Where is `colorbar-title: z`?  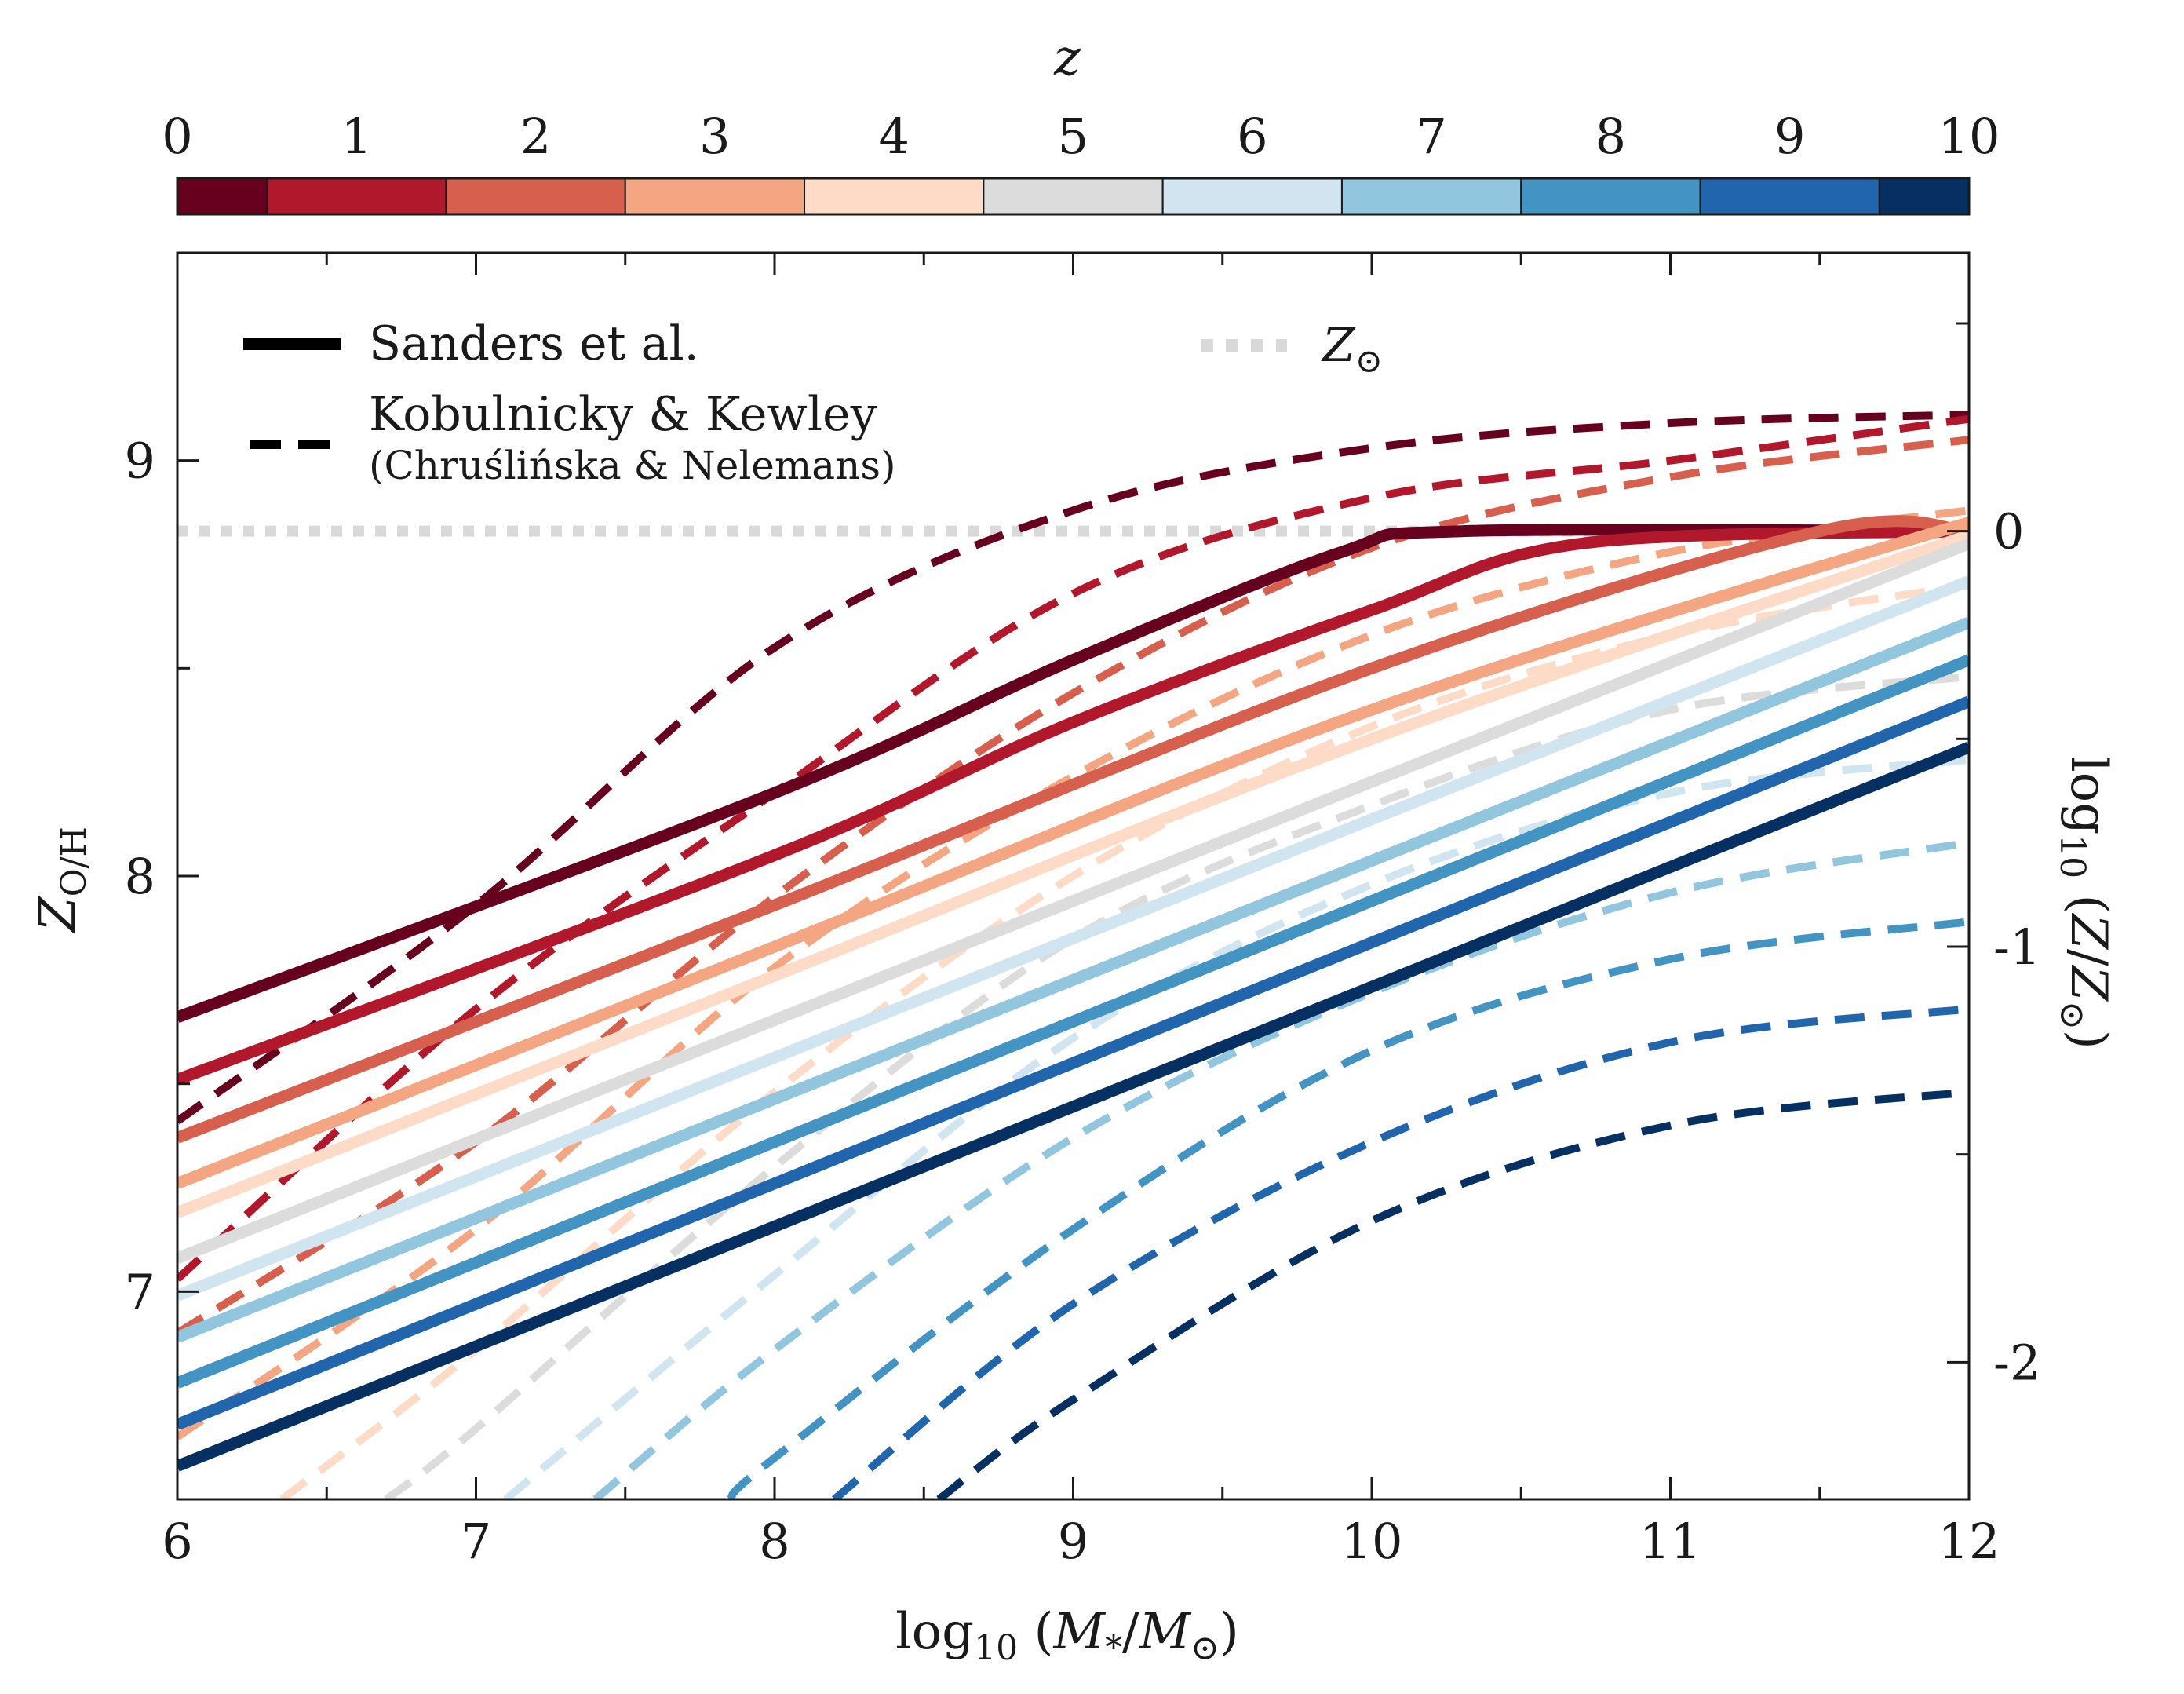
colorbar-title: z is located at coordinates (1067, 58).